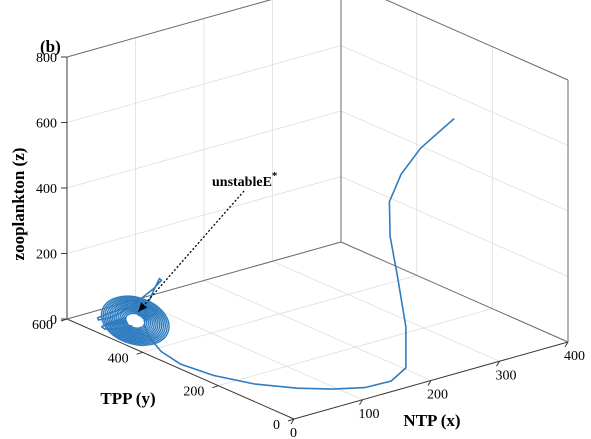  I want to click on z-tick-label: 800, so click(46, 58).